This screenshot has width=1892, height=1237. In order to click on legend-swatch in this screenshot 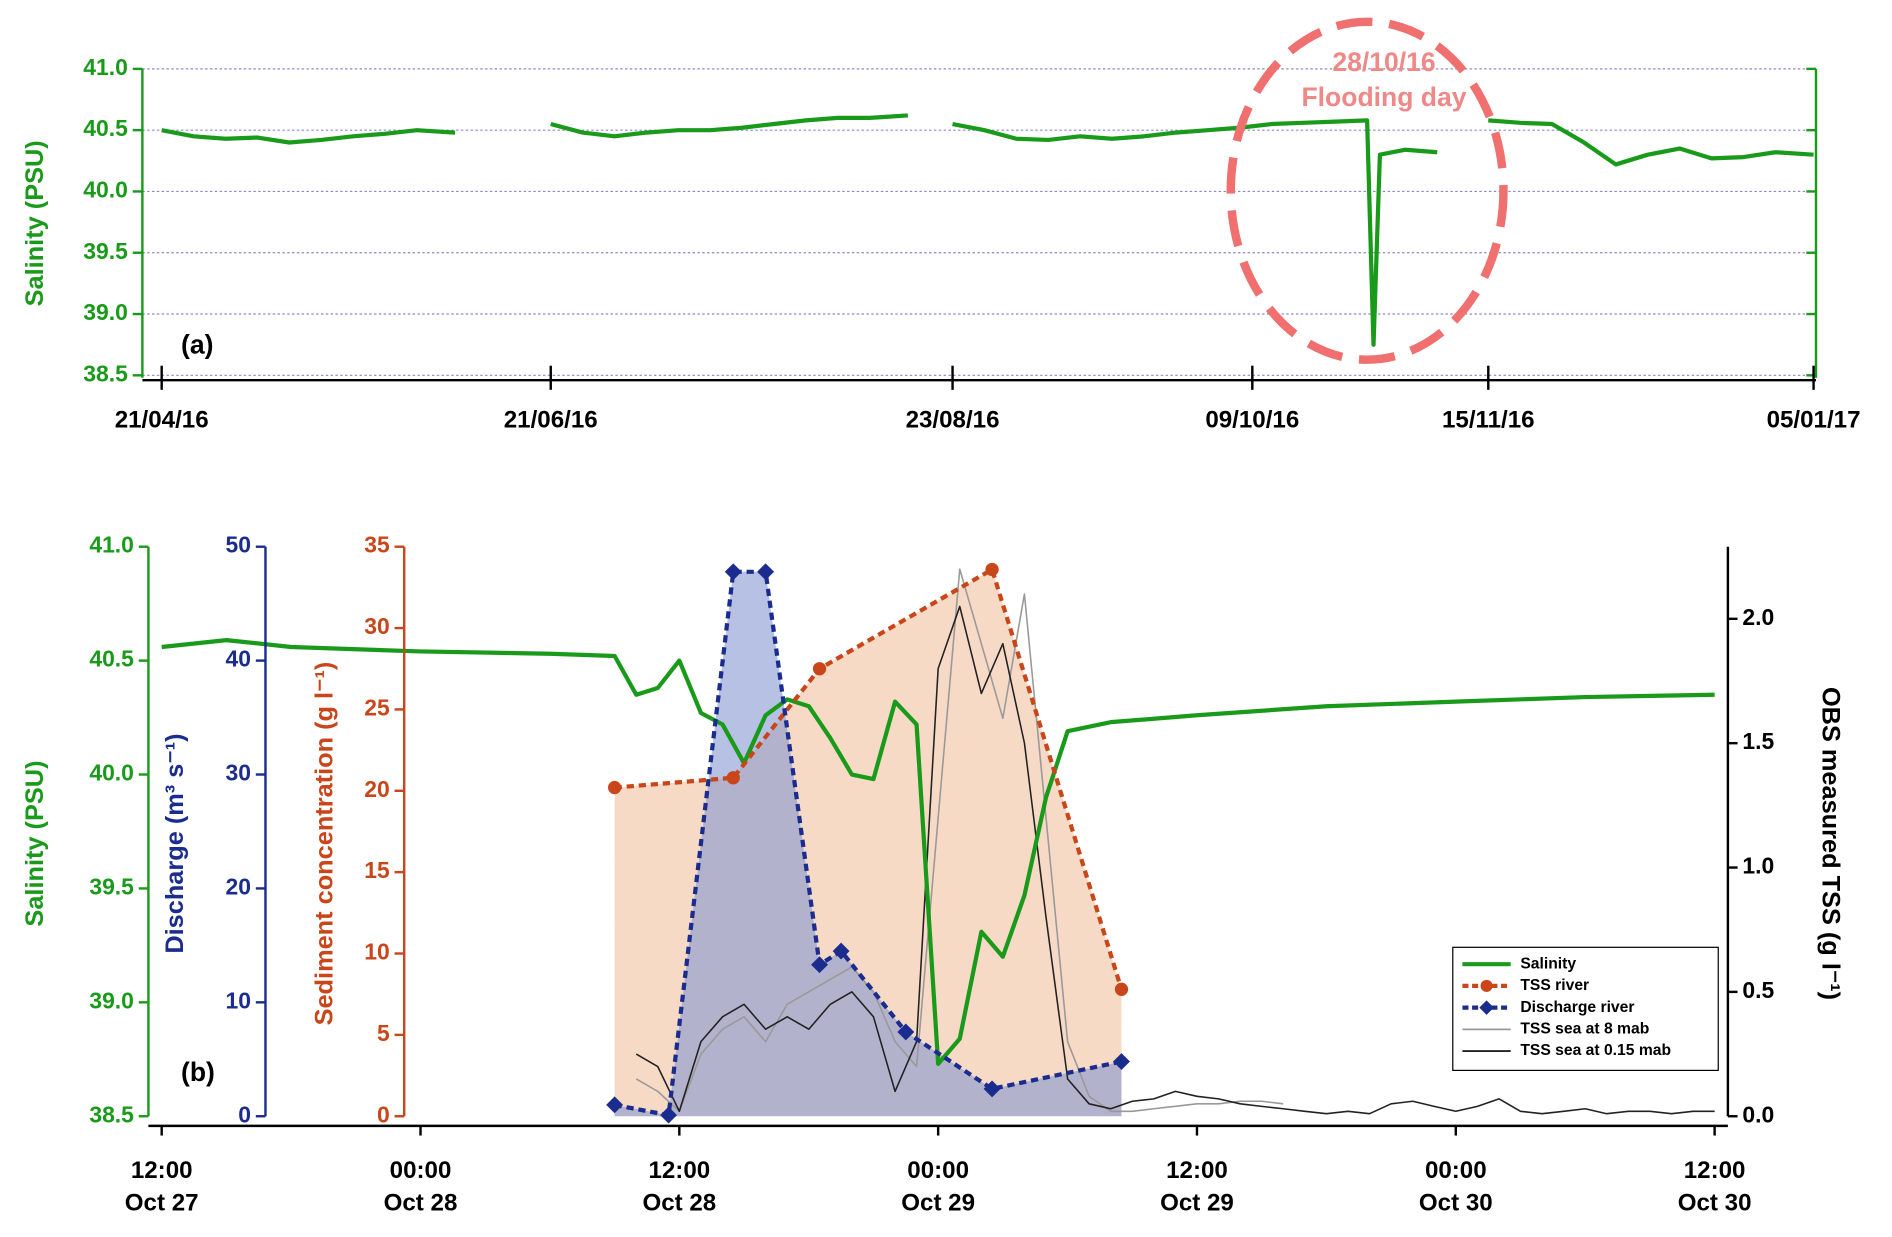, I will do `click(1486, 985)`.